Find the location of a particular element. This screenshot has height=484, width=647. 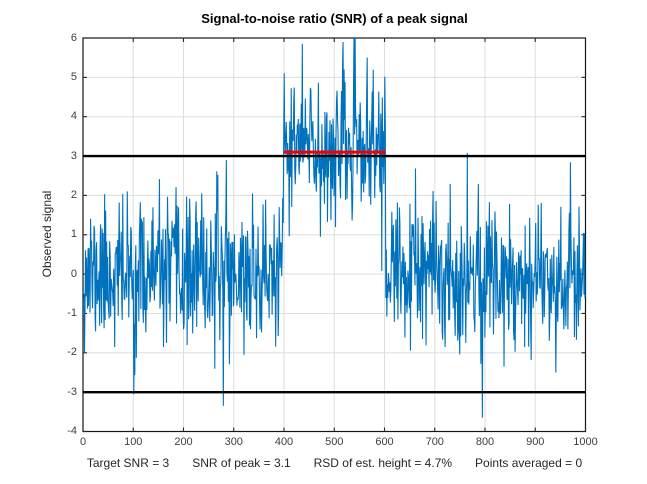

y-tick-label: -2 is located at coordinates (72, 352).